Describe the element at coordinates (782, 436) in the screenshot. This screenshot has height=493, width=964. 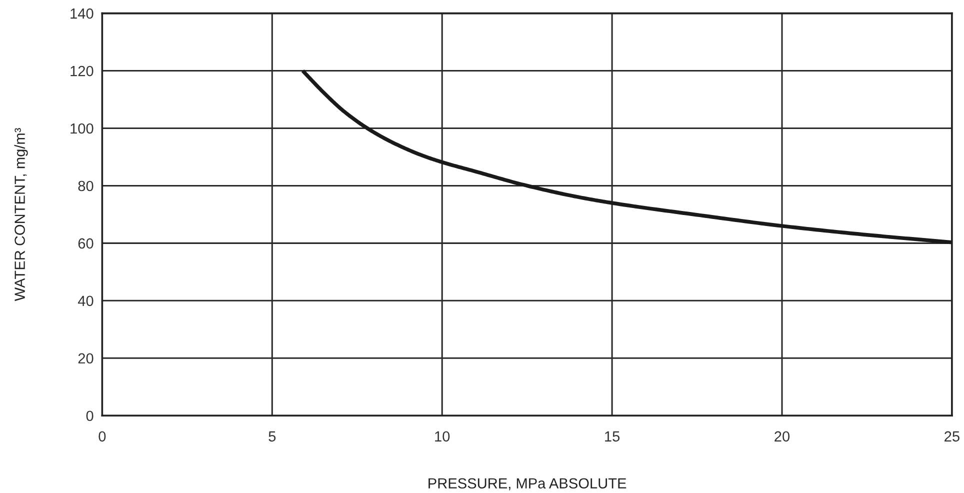
I see `x-tick-label: 20` at that location.